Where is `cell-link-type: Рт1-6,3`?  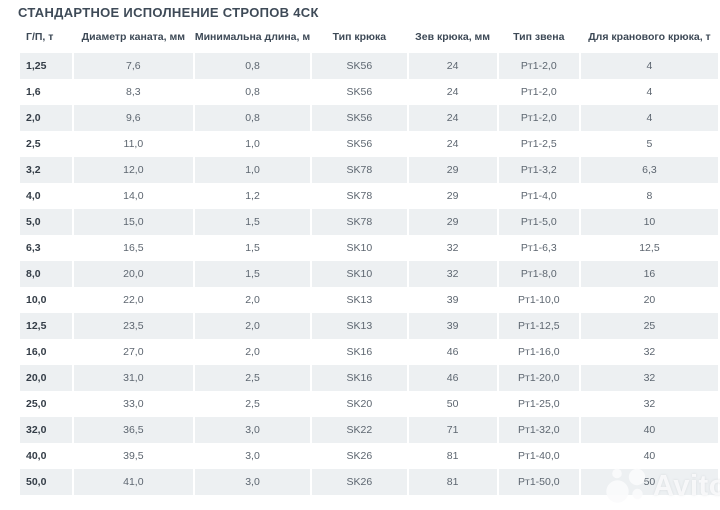
cell-link-type: Рт1-6,3 is located at coordinates (538, 248).